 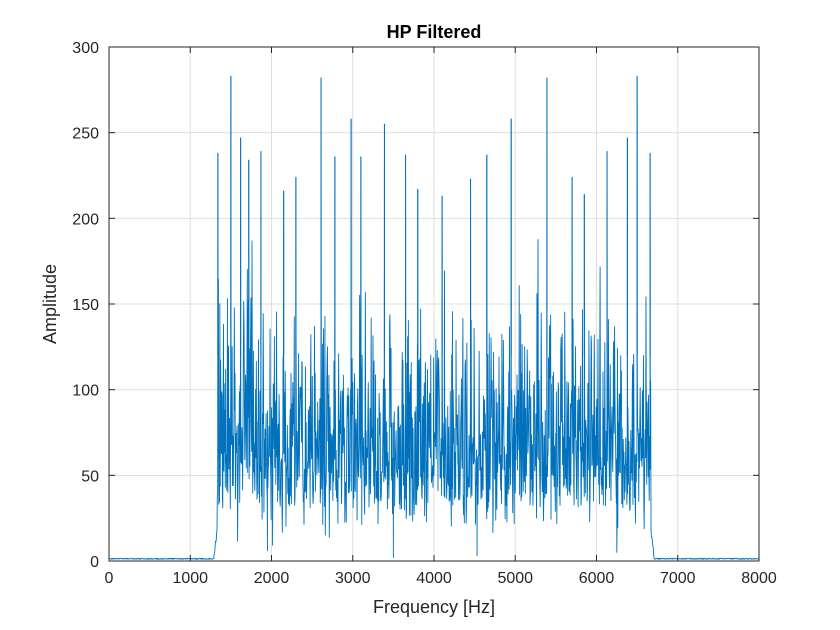 What do you see at coordinates (85, 305) in the screenshot?
I see `y-tick-label: 150` at bounding box center [85, 305].